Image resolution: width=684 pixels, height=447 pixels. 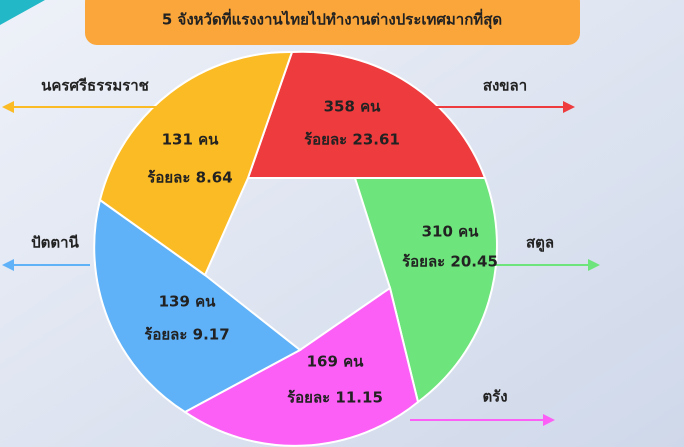 What do you see at coordinates (451, 232) in the screenshot?
I see `count: 310 คน` at bounding box center [451, 232].